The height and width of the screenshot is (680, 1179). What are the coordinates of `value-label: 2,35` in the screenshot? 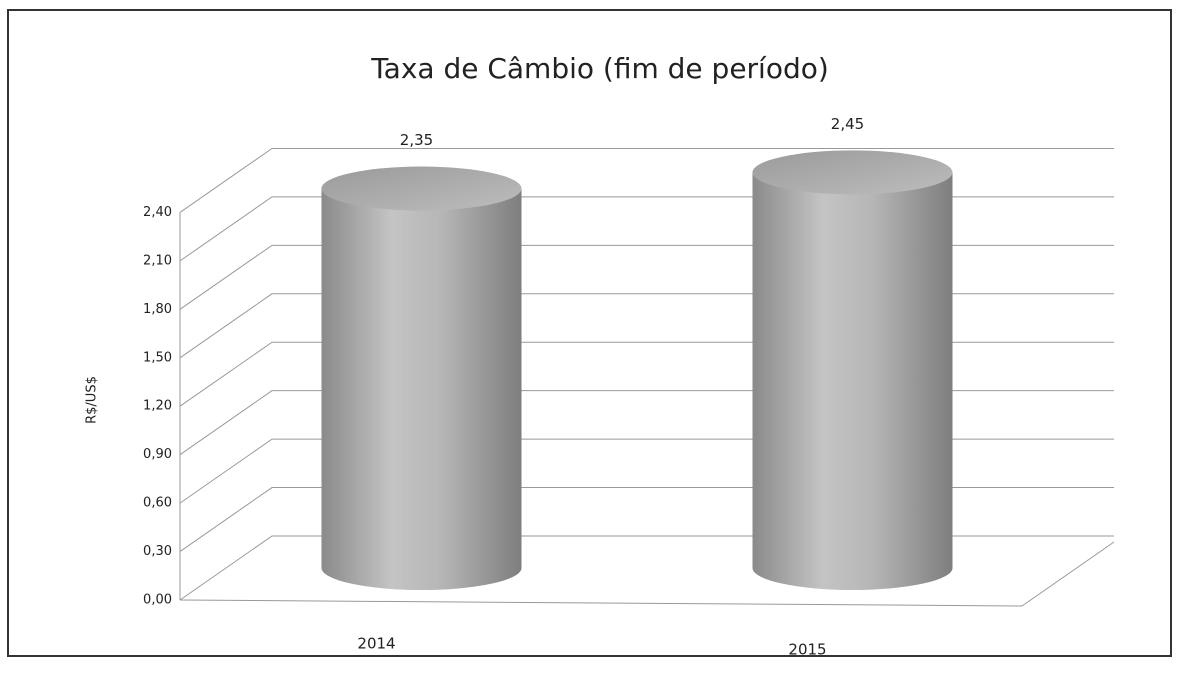 It's located at (416, 140).